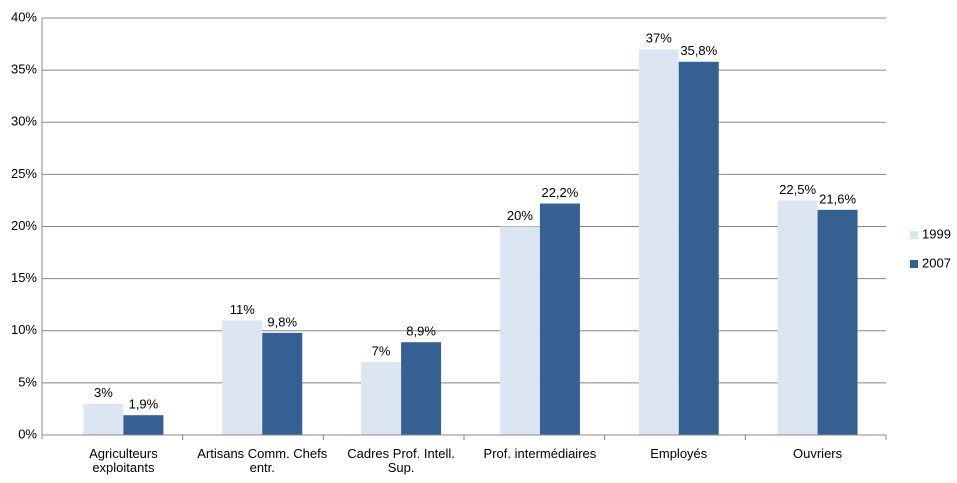  I want to click on x-tick-label: Ouvriers, so click(818, 453).